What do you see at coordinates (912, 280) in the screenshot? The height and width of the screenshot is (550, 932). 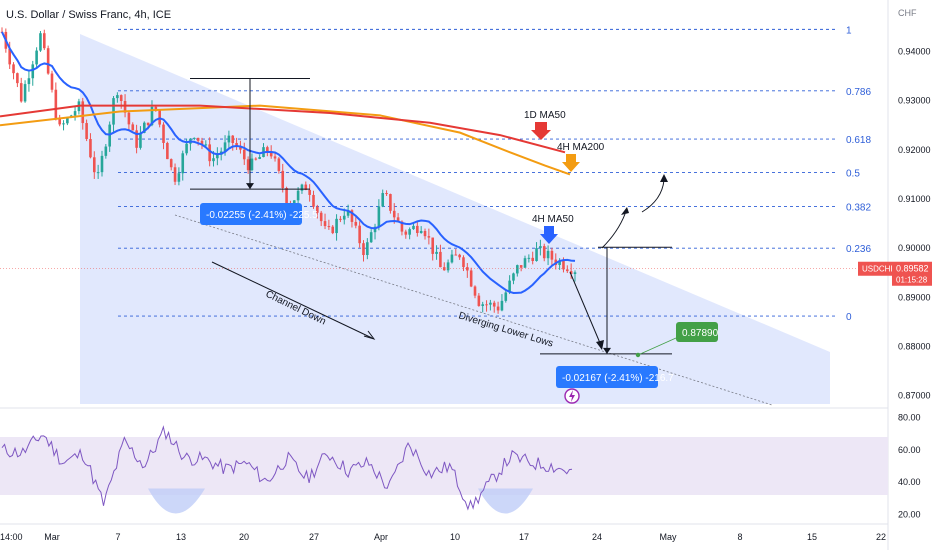 I see `countdown-label: 01:15:28` at bounding box center [912, 280].